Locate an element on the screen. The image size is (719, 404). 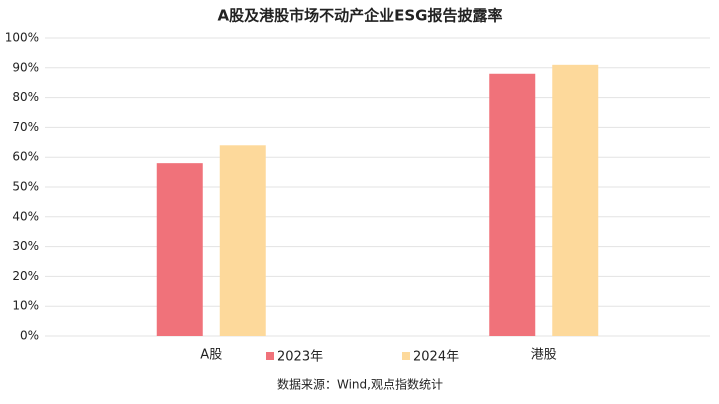
y-tick-label: 0% is located at coordinates (29, 336).